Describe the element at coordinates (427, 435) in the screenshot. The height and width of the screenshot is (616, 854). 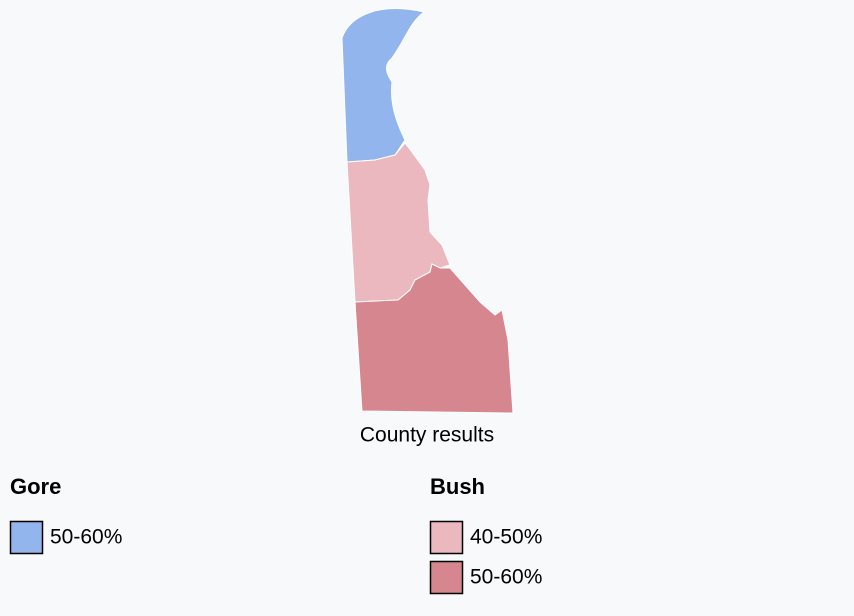
I see `map-caption: County results` at that location.